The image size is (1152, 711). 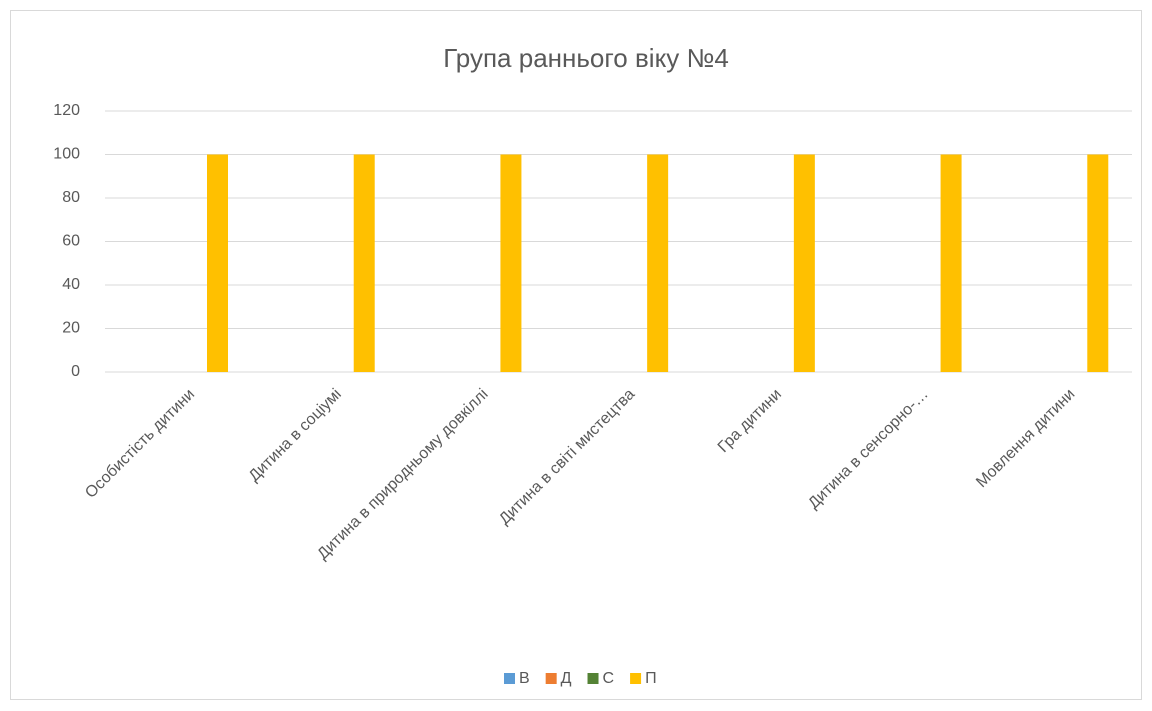 What do you see at coordinates (586, 58) in the screenshot?
I see `chart-title: Група раннього віку №4` at bounding box center [586, 58].